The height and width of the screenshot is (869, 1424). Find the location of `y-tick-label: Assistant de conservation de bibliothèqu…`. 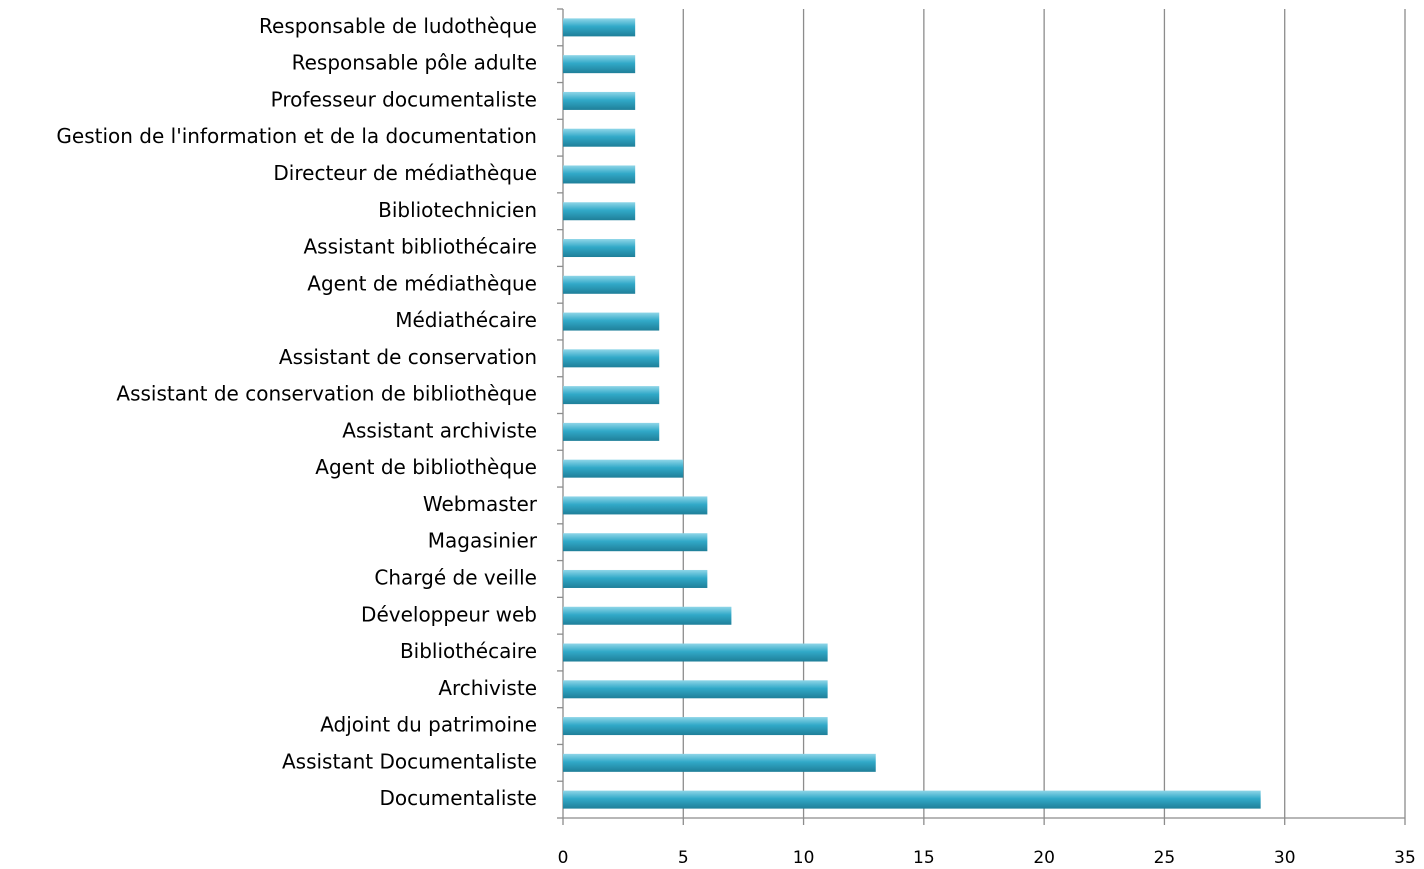

y-tick-label: Assistant de conservation de bibliothèqu… is located at coordinates (326, 394).